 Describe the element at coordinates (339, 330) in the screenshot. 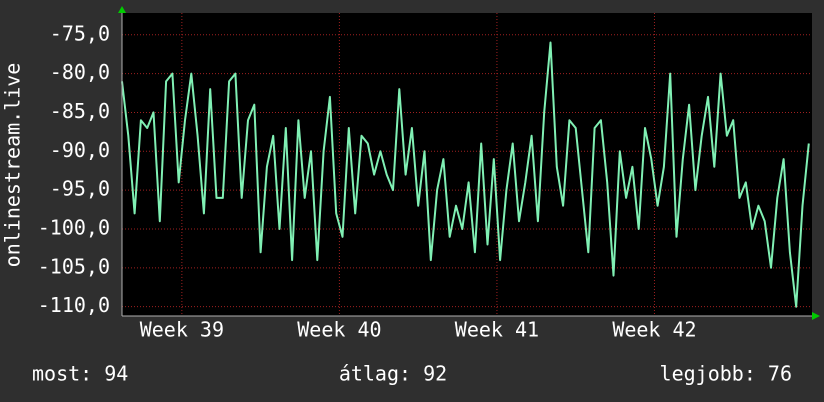

I see `x-tick-label: Week 40` at that location.